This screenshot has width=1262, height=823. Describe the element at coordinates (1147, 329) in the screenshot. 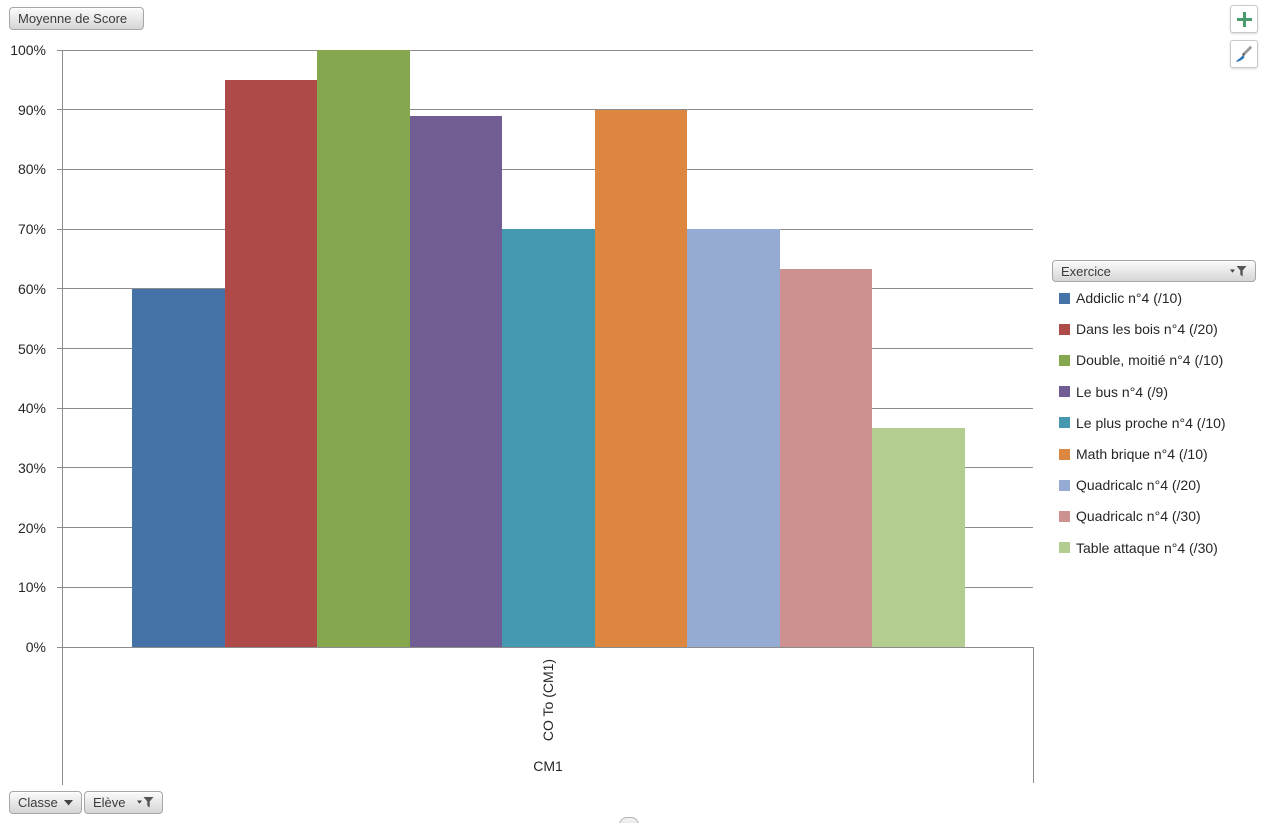

I see `legend-item-label: Dans les bois n°4 (/20)` at that location.